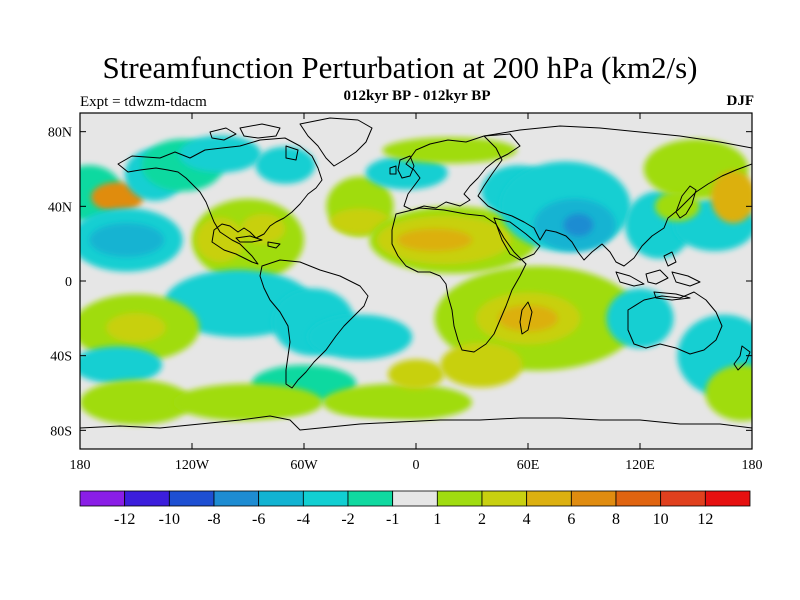  I want to click on colorbar-label: 1, so click(437, 519).